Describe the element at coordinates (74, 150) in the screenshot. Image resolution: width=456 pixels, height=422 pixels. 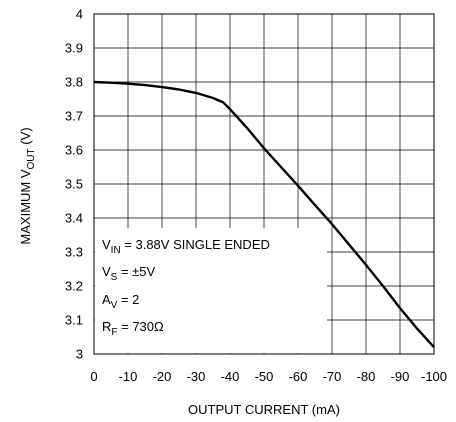
I see `y-tick-label: 3.6` at that location.